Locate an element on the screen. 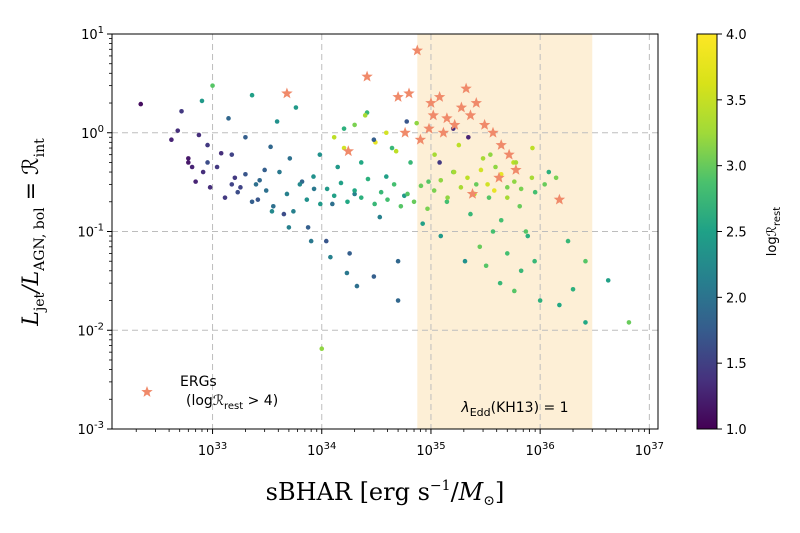 The height and width of the screenshot is (533, 800). colorbar-tick-label: 1.0 is located at coordinates (736, 430).